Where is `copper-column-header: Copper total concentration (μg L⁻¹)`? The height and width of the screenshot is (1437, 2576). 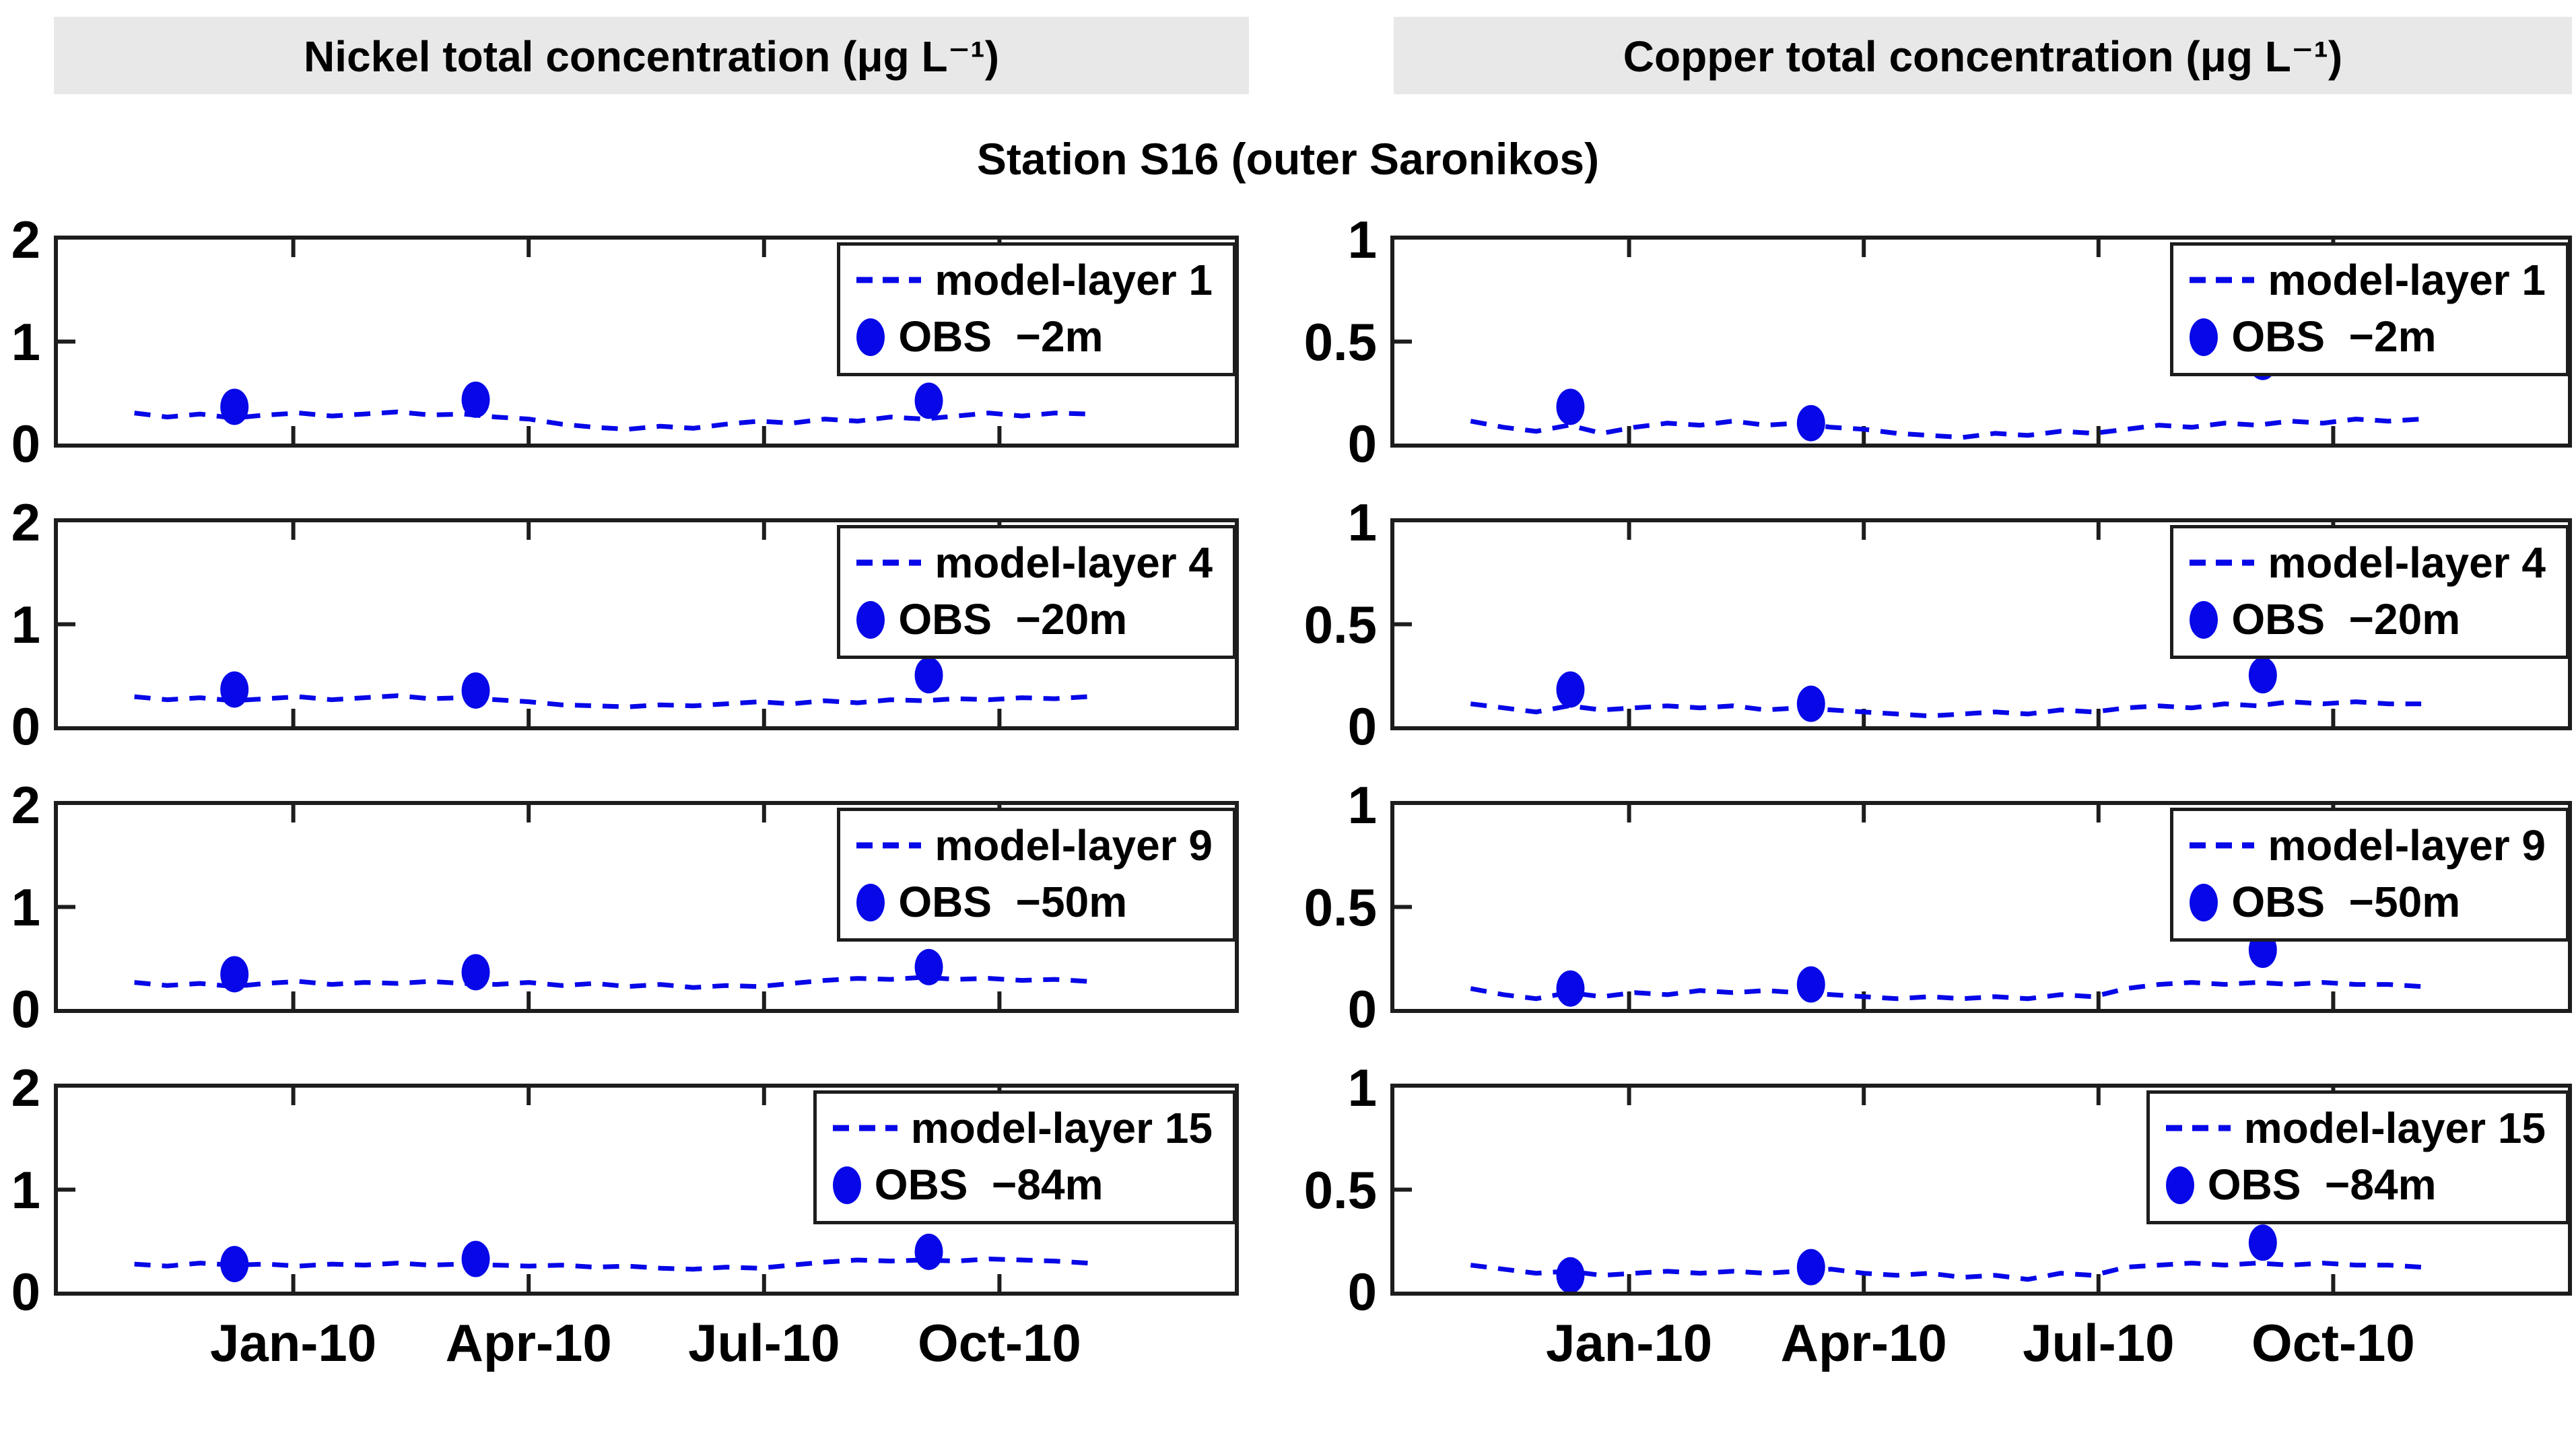 copper-column-header: Copper total concentration (μg L⁻¹) is located at coordinates (1983, 56).